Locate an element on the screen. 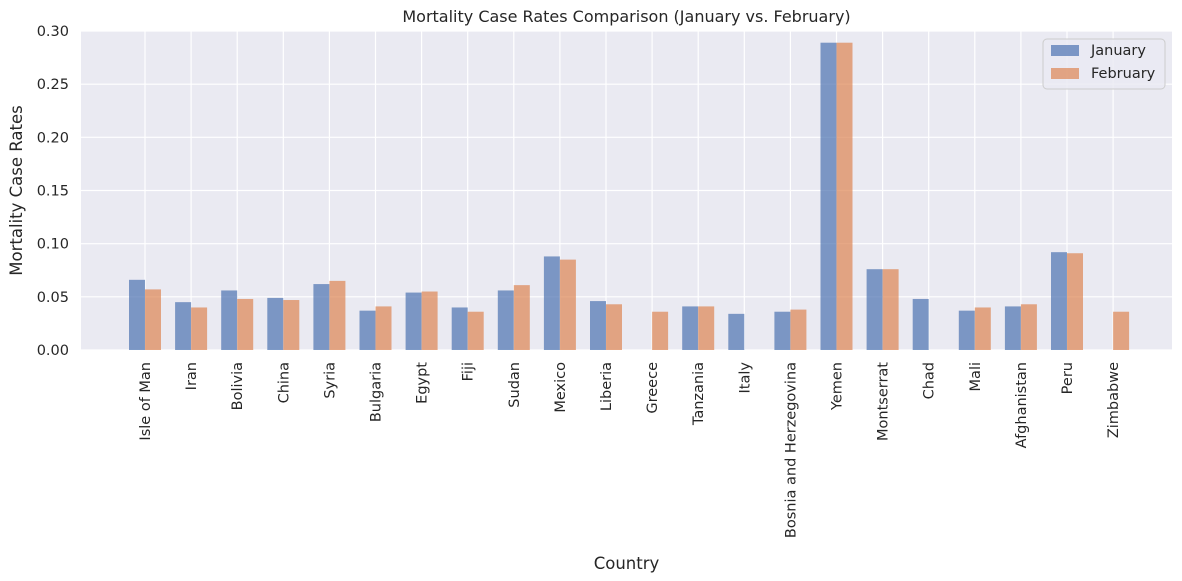 This screenshot has width=1182, height=581. bar-january-liberia is located at coordinates (598, 325).